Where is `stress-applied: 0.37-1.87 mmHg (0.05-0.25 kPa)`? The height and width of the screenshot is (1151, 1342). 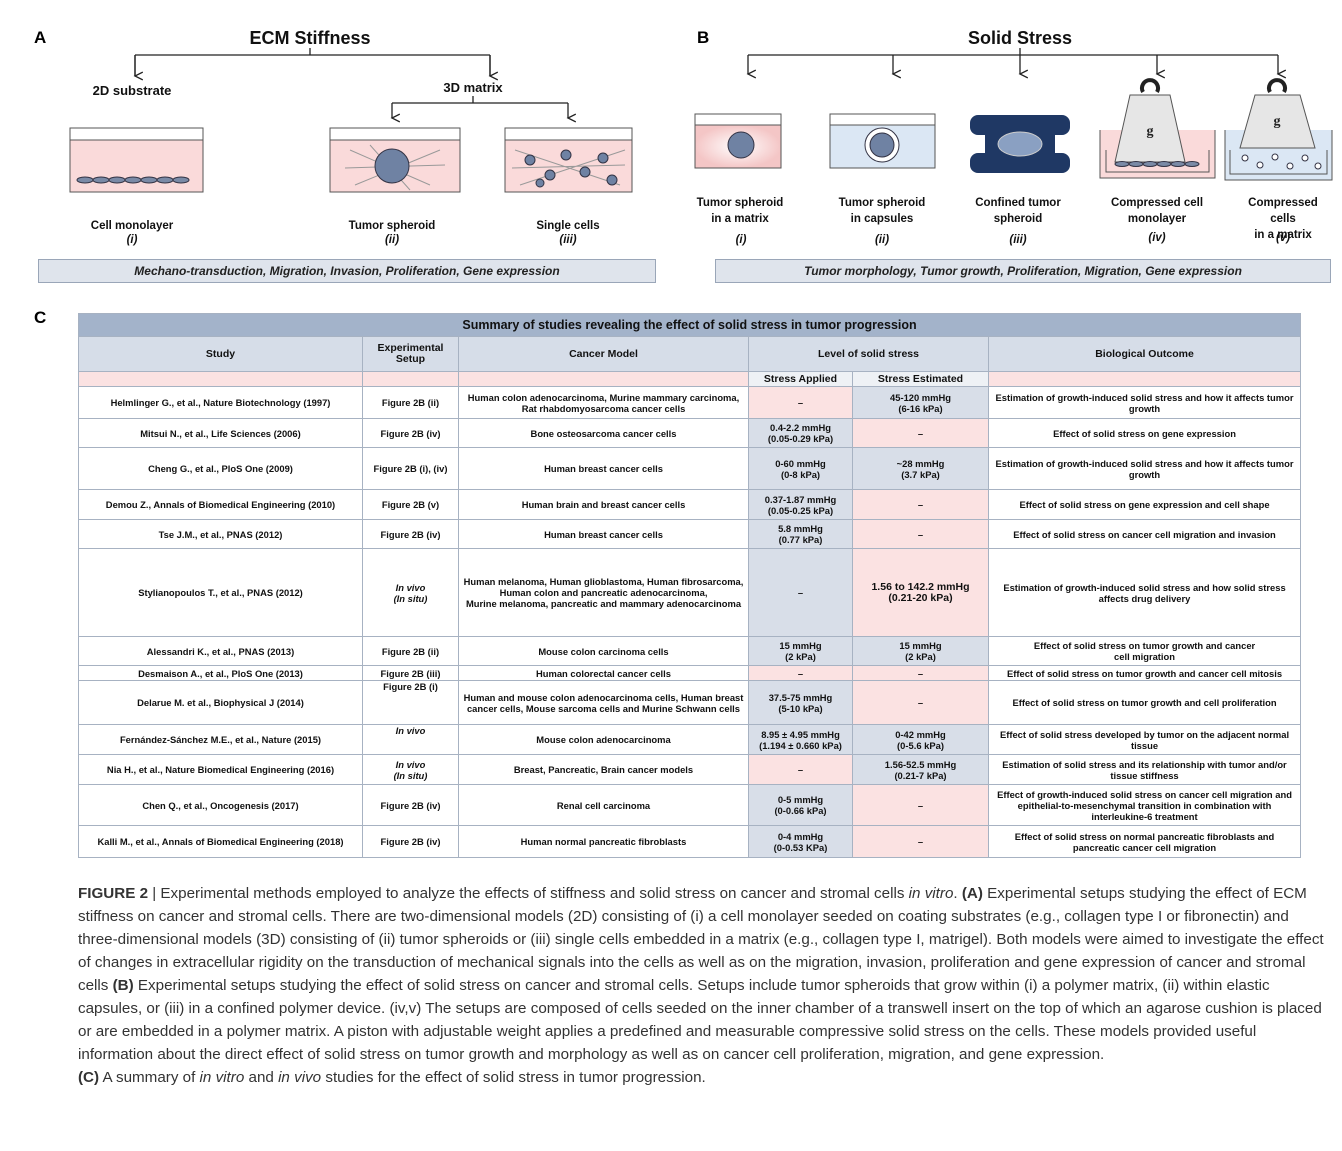 stress-applied: 0.37-1.87 mmHg (0.05-0.25 kPa) is located at coordinates (800, 504).